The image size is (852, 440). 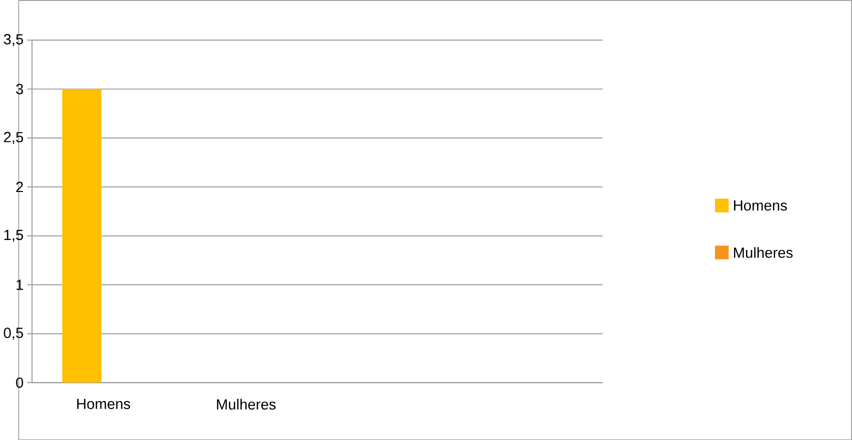 What do you see at coordinates (14, 40) in the screenshot?
I see `y-tick-label: 3,5` at bounding box center [14, 40].